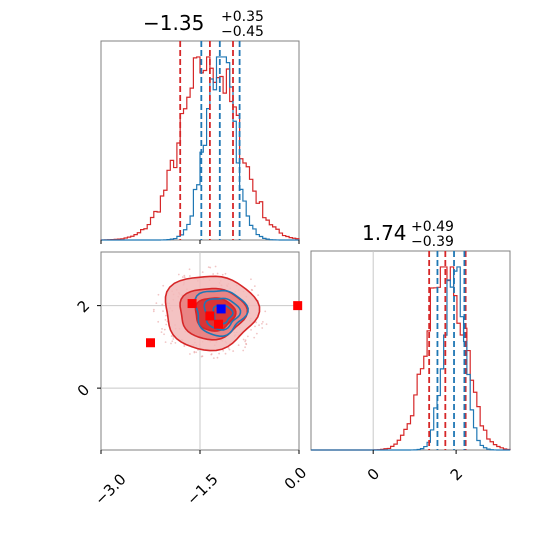 Image resolution: width=550 pixels, height=550 pixels. Describe the element at coordinates (373, 474) in the screenshot. I see `x-tick-label: 0` at that location.